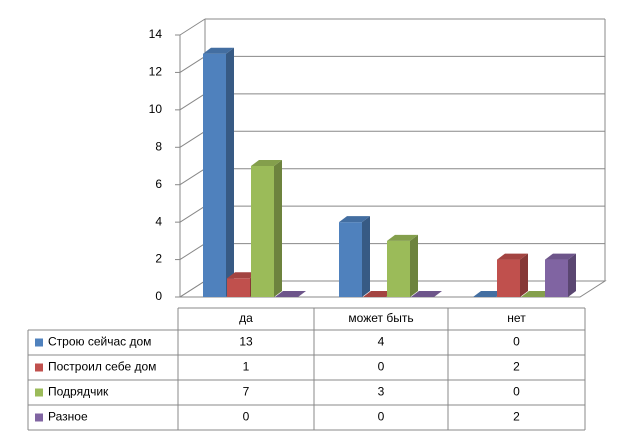 The height and width of the screenshot is (438, 628). Describe the element at coordinates (246, 342) in the screenshot. I see `table-value: 13` at that location.